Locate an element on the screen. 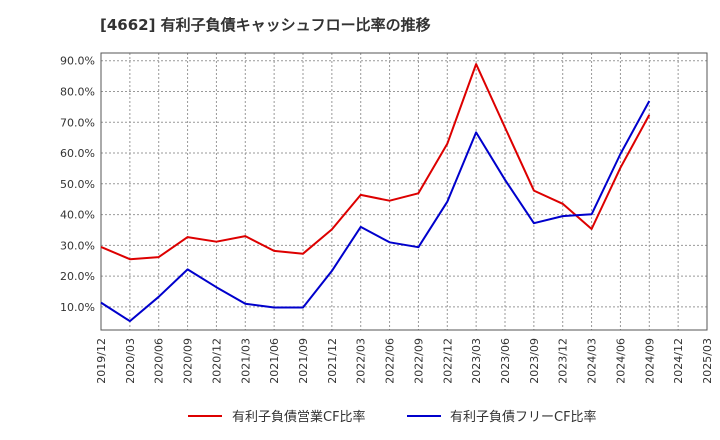  y-tick-label: 40.0% is located at coordinates (77, 215).